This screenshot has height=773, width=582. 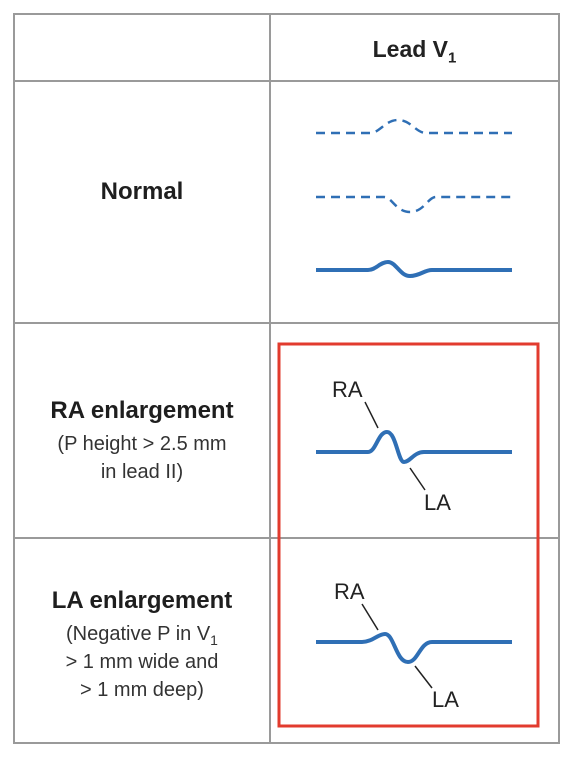 I want to click on column-header-lead-v1: Lead V1, so click(x=414, y=51).